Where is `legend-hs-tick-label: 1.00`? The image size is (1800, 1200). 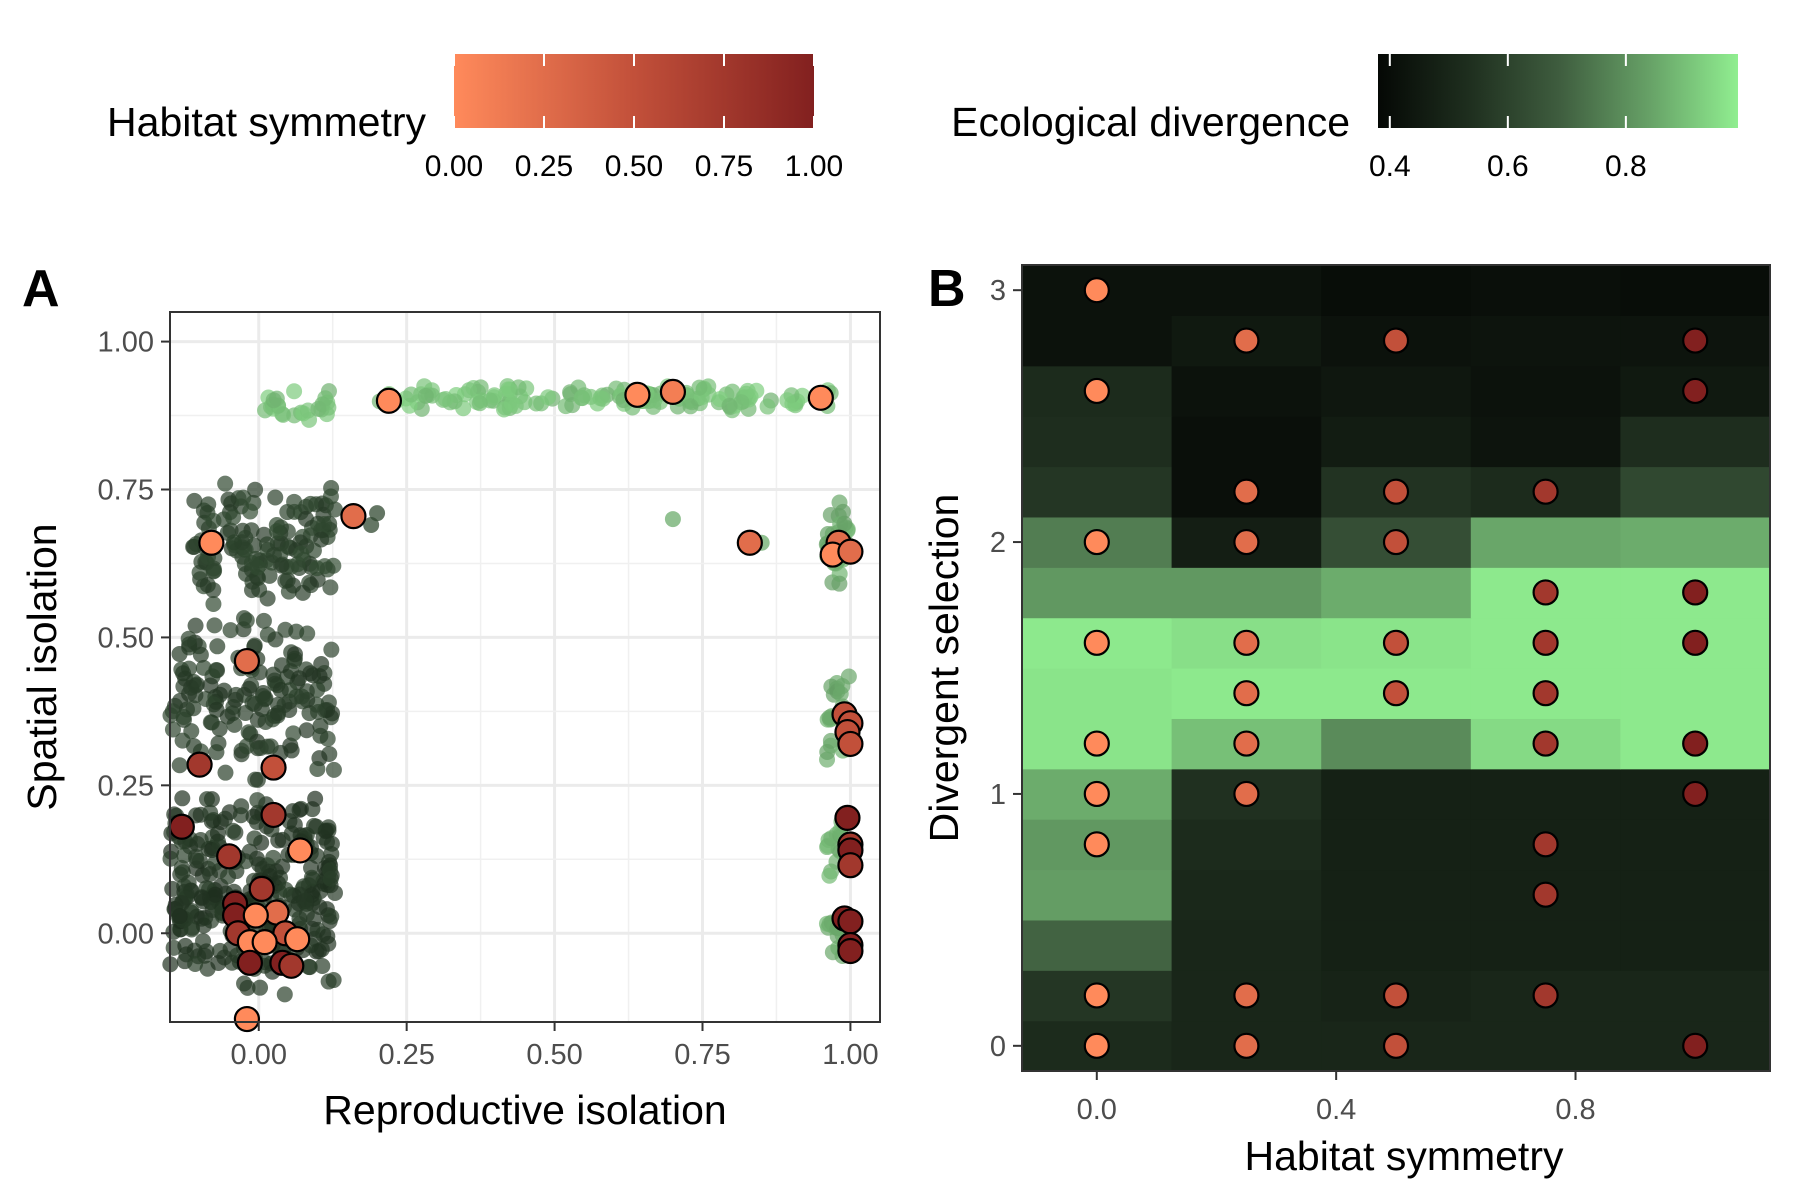 legend-hs-tick-label: 1.00 is located at coordinates (814, 166).